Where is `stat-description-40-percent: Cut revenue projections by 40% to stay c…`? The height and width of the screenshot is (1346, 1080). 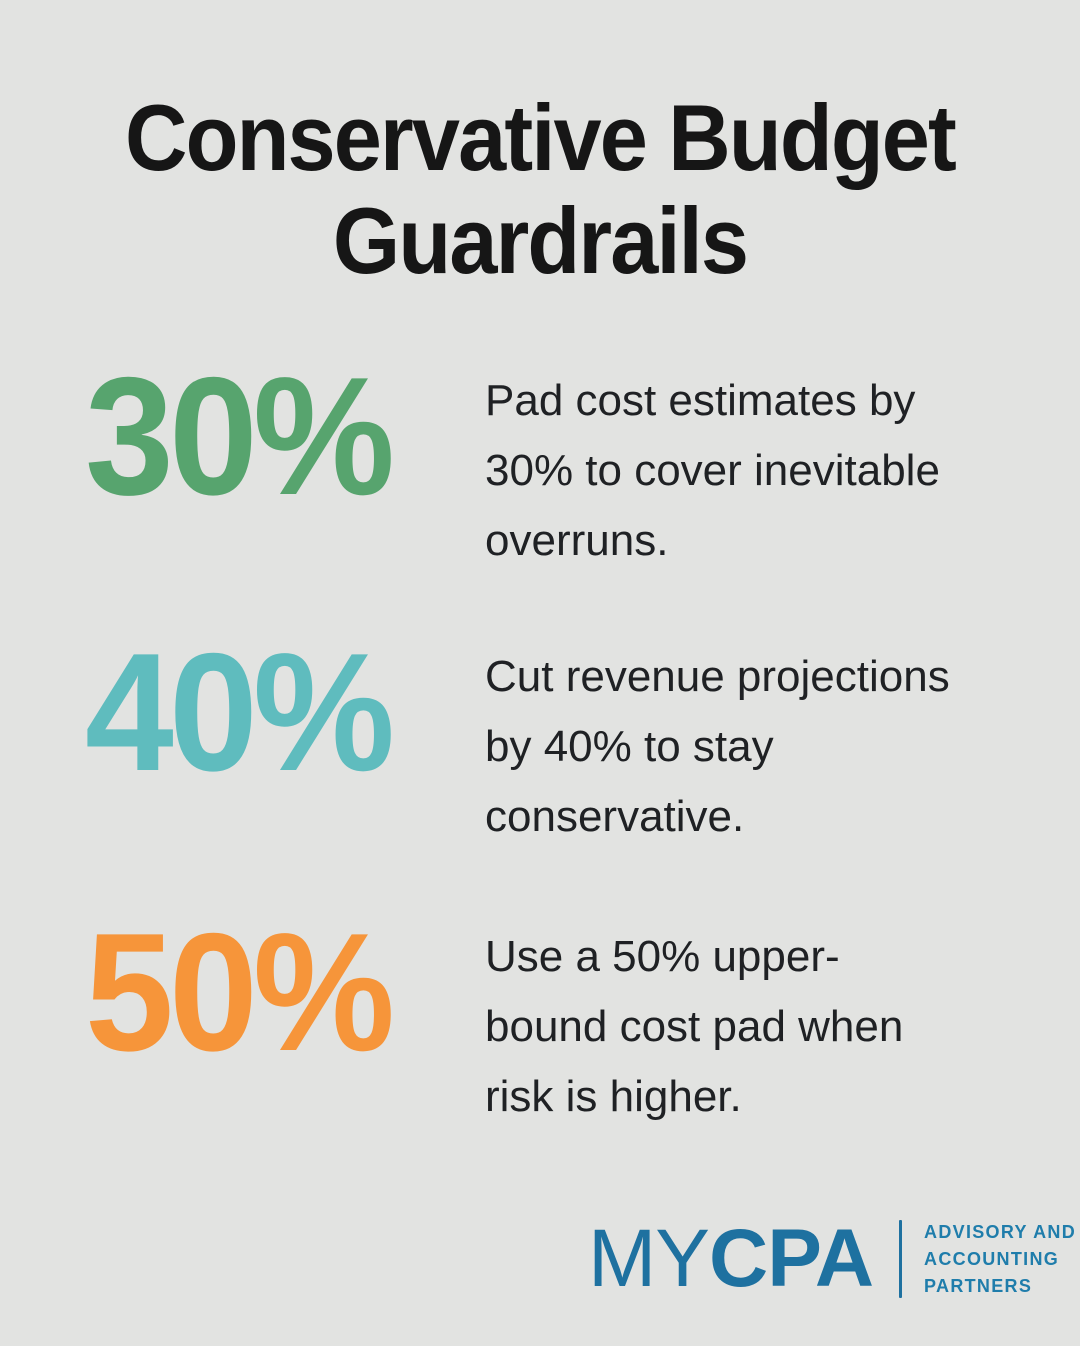 stat-description-40-percent: Cut revenue projections by 40% to stay c… is located at coordinates (752, 740).